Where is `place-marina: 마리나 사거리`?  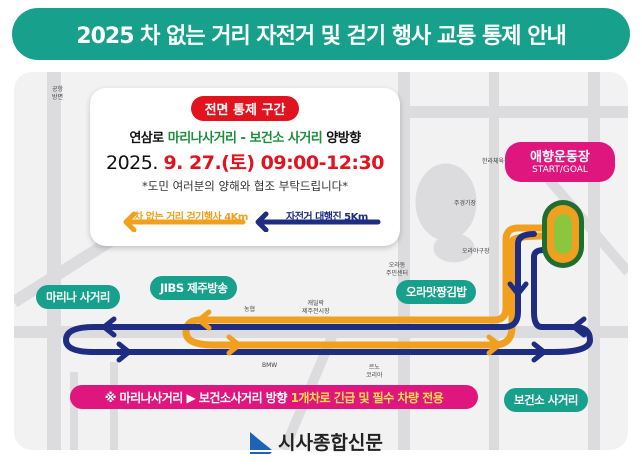 place-marina: 마리나 사거리 is located at coordinates (78, 297).